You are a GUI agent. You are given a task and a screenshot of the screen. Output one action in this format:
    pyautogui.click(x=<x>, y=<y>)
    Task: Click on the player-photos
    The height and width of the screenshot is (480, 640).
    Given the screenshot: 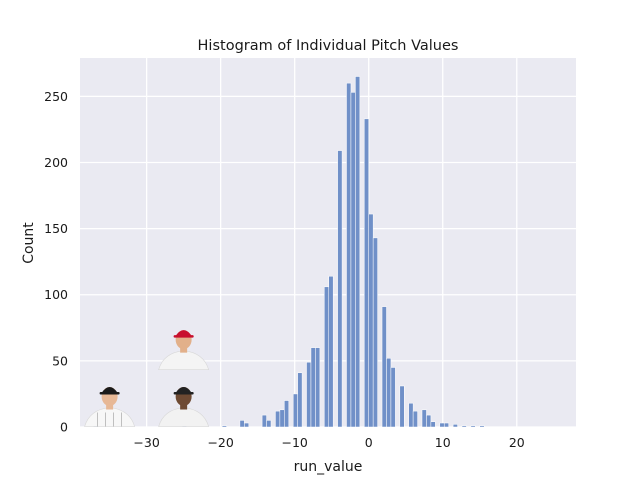 What is the action you would take?
    pyautogui.click(x=147, y=378)
    